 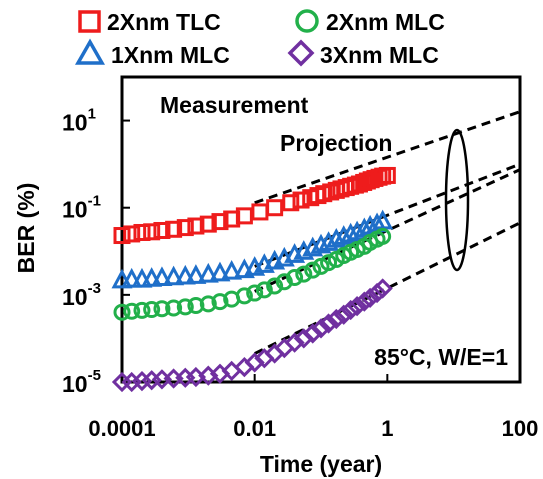 What do you see at coordinates (81, 295) in the screenshot?
I see `y-tick-label-2: 10⁻³` at bounding box center [81, 295].